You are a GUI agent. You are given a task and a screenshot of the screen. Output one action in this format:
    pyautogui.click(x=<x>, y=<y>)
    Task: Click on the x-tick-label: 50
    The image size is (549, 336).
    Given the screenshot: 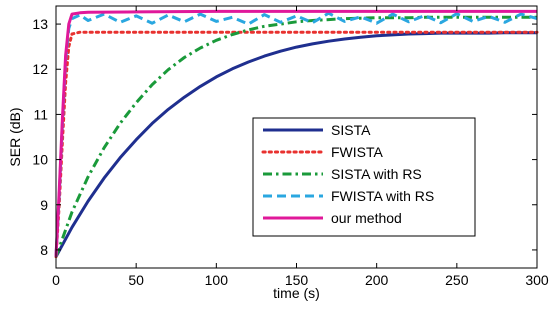 What is the action you would take?
    pyautogui.click(x=136, y=280)
    